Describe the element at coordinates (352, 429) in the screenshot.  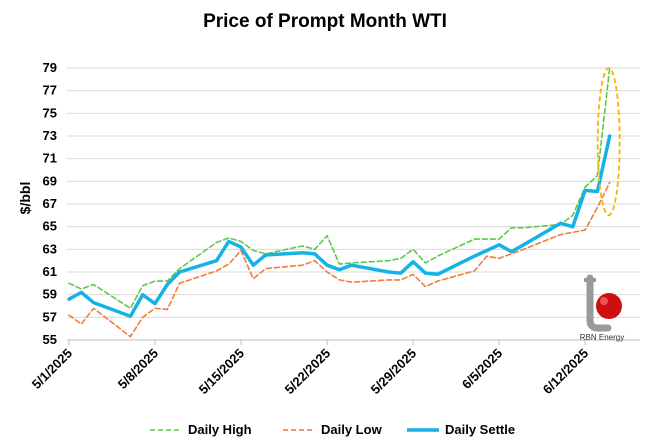
I see `legend-label-1: Daily Low` at that location.